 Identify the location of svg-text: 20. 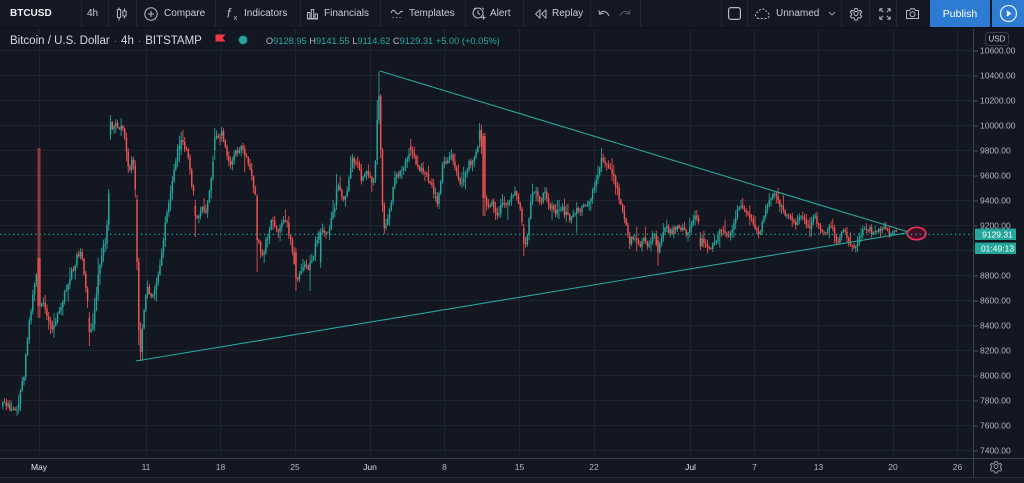
(893, 467).